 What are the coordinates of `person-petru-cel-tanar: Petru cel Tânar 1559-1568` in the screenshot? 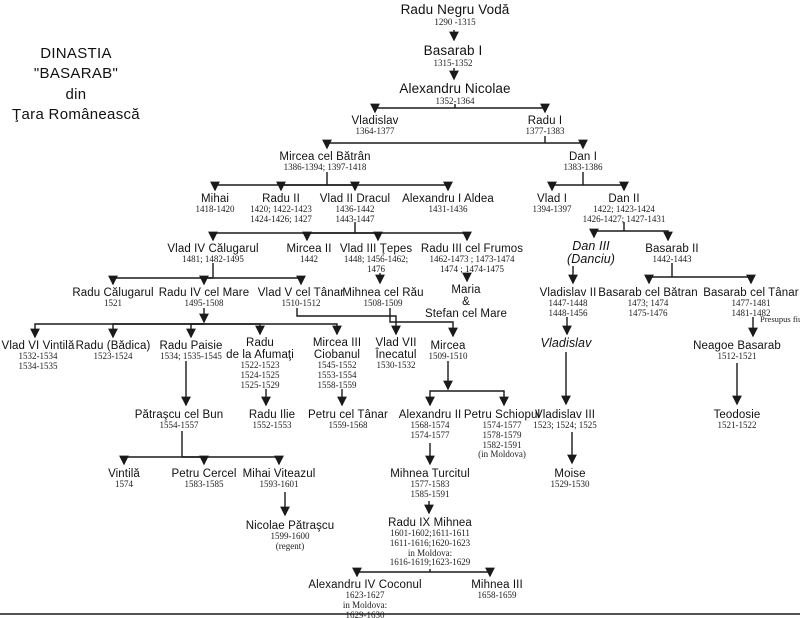 It's located at (348, 420).